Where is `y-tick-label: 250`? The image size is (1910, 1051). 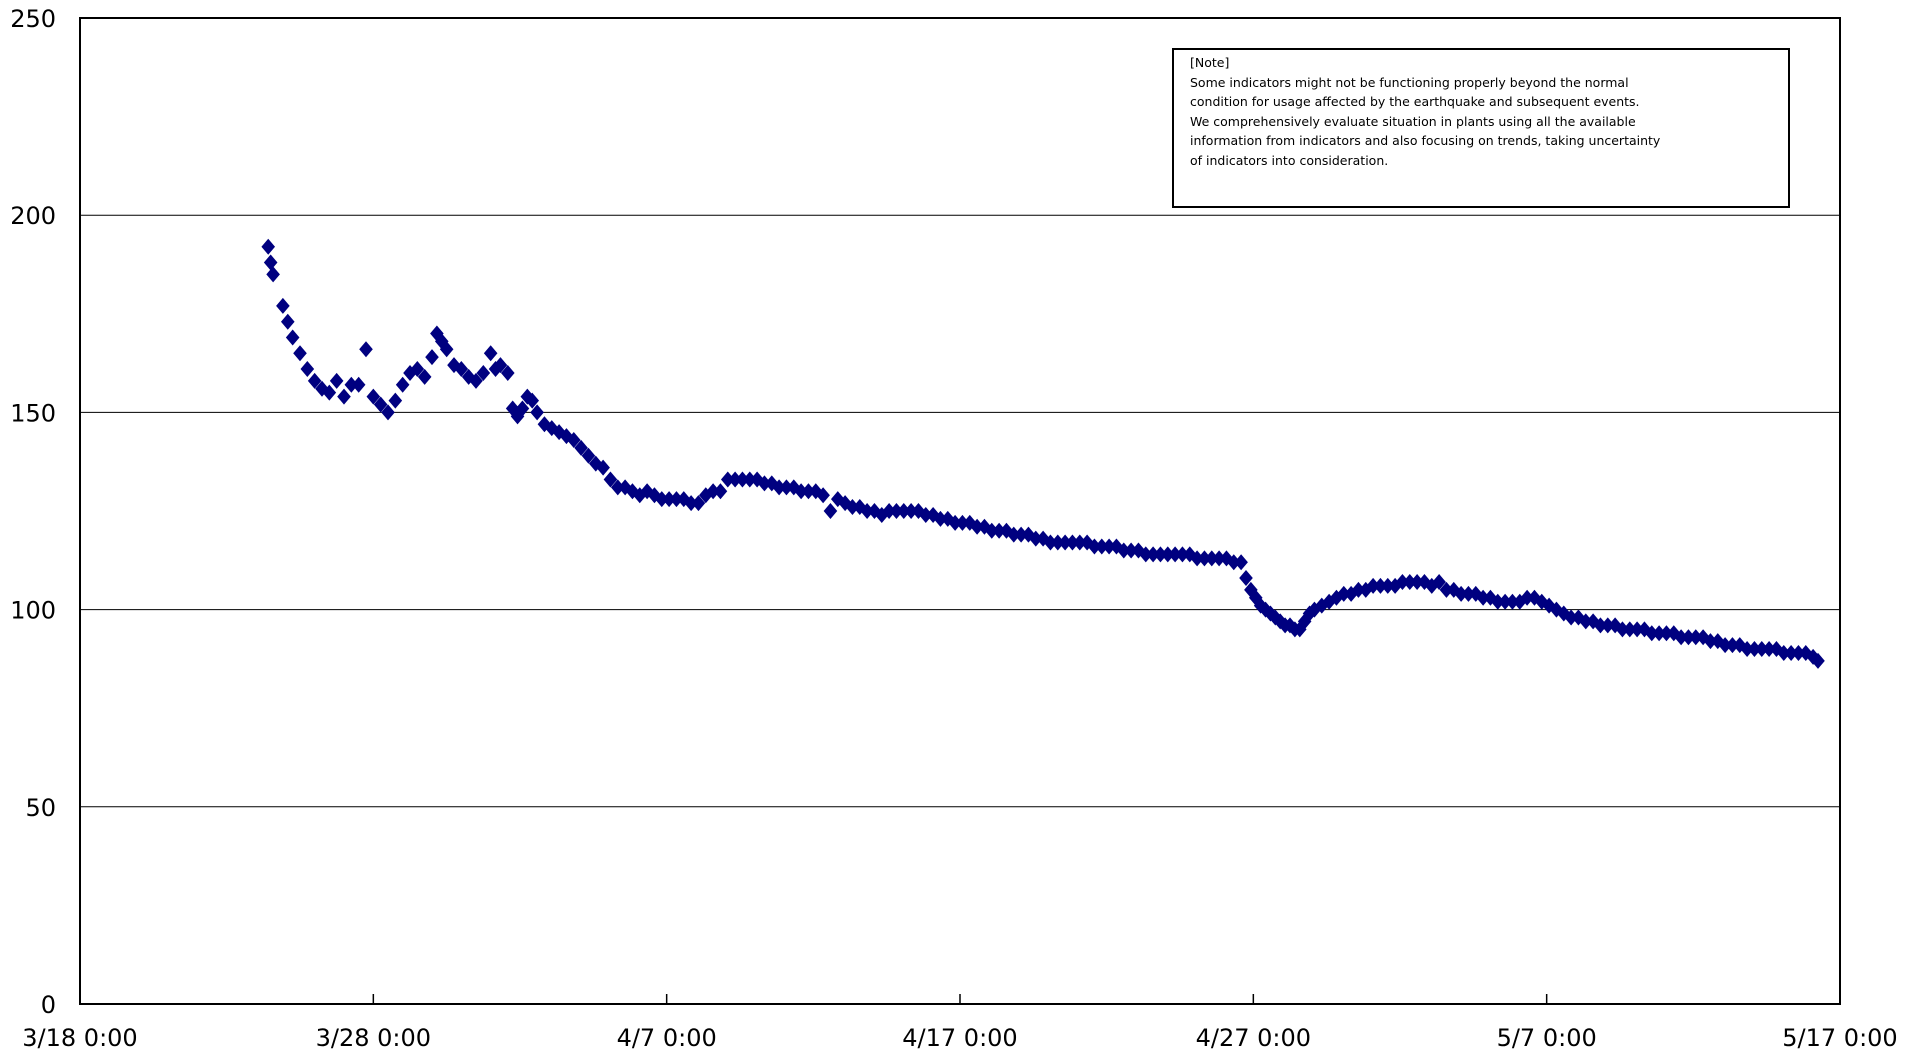
y-tick-label: 250 is located at coordinates (33, 19).